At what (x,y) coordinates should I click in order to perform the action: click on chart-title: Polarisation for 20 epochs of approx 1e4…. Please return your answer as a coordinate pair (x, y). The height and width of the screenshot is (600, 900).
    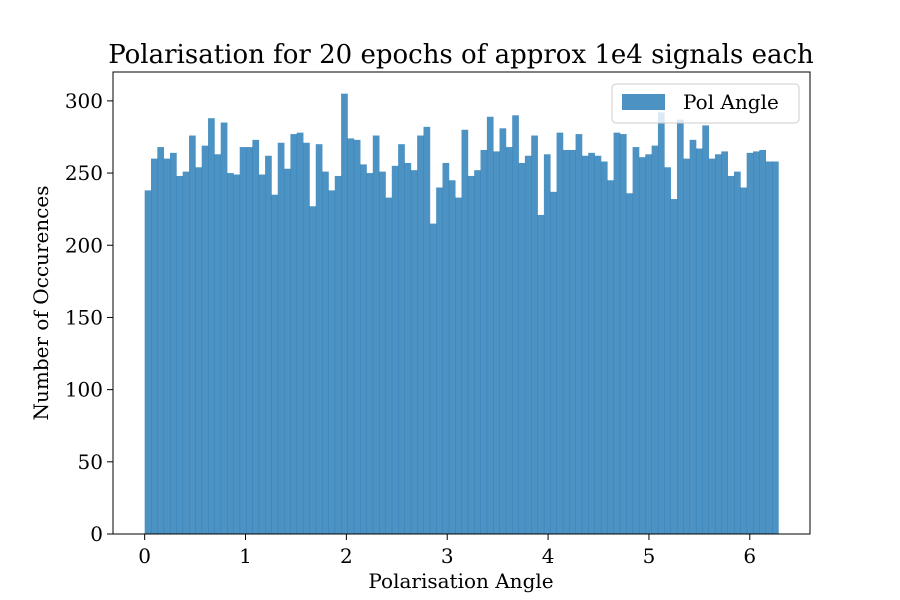
    Looking at the image, I should click on (461, 55).